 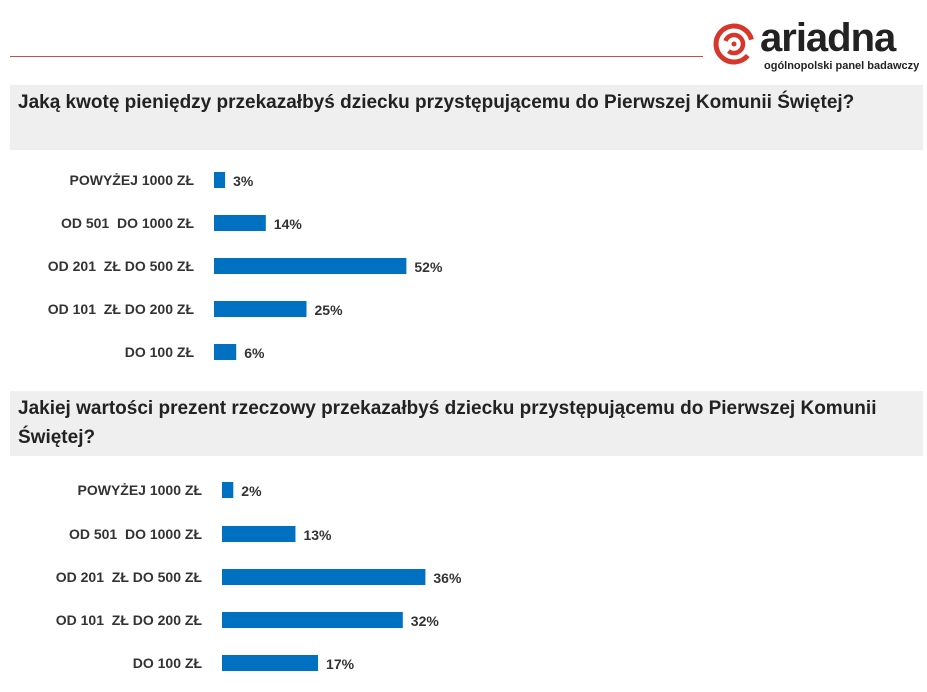 What do you see at coordinates (425, 621) in the screenshot?
I see `value-label: 32%` at bounding box center [425, 621].